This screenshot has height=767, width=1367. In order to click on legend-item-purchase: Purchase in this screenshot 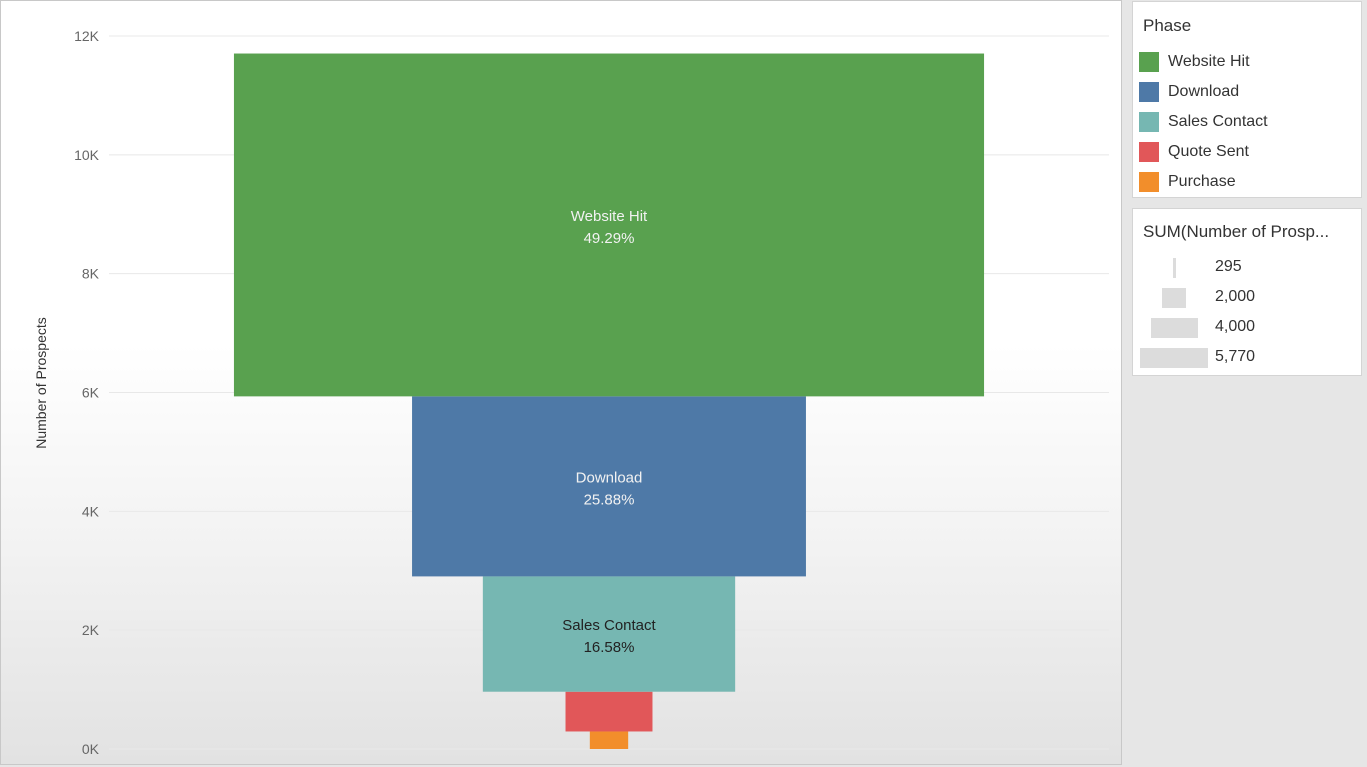, I will do `click(1187, 182)`.